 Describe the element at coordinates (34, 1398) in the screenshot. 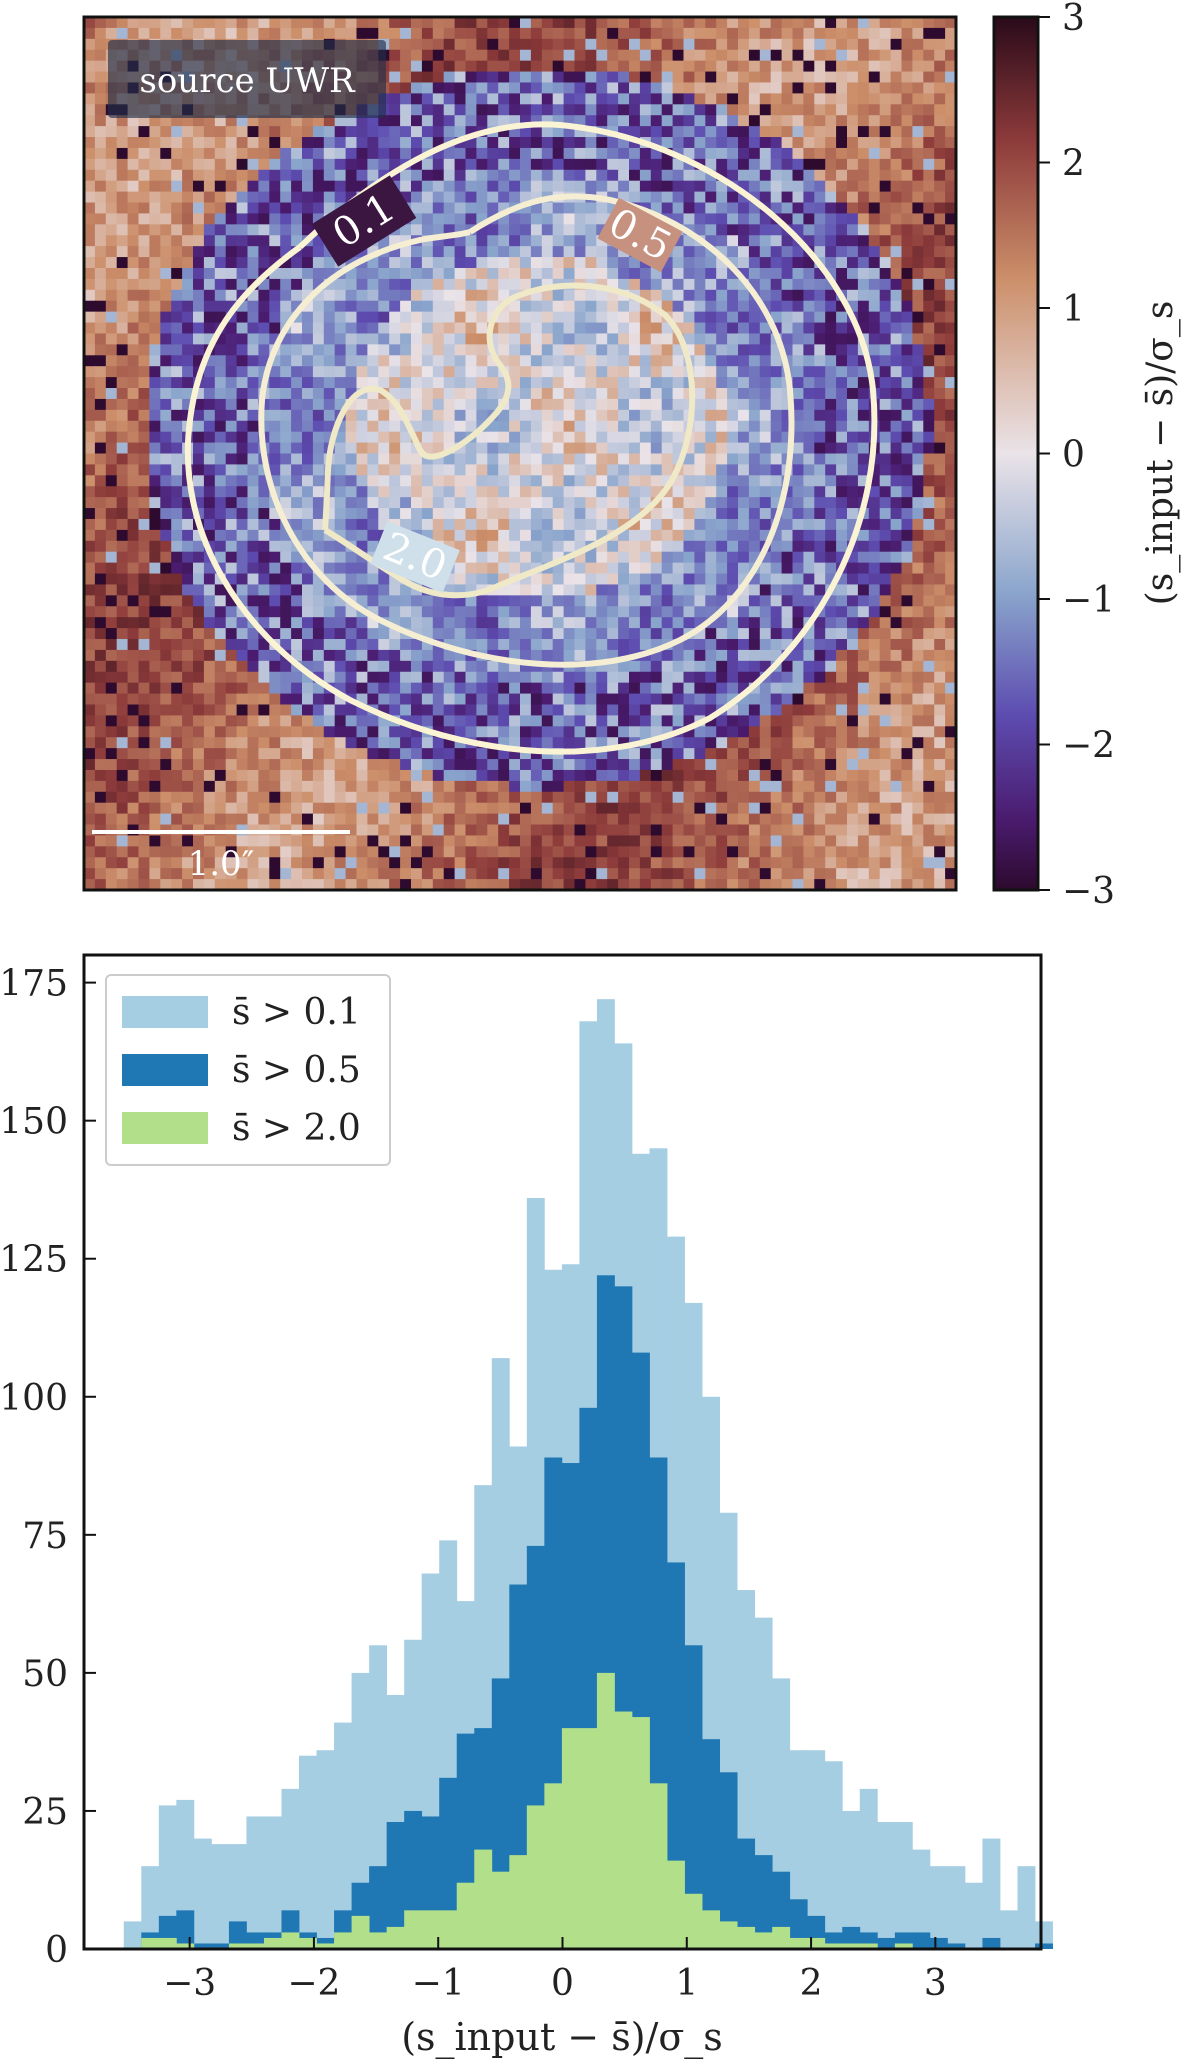

I see `y-tick-label: 100` at that location.